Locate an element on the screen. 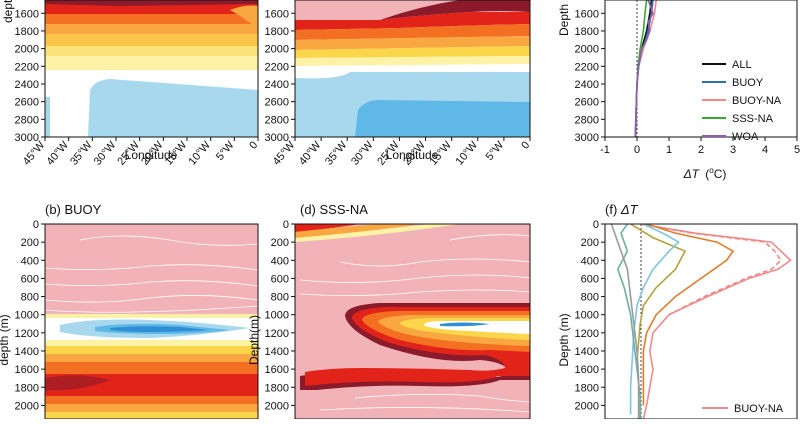 The image size is (800, 424). panel-f-ytick-label: 600 is located at coordinates (590, 279).